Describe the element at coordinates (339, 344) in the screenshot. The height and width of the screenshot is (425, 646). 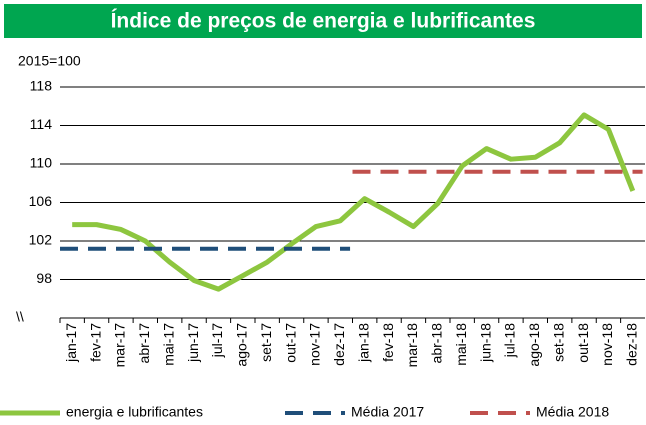
I see `x-tick-label: dez-17` at that location.